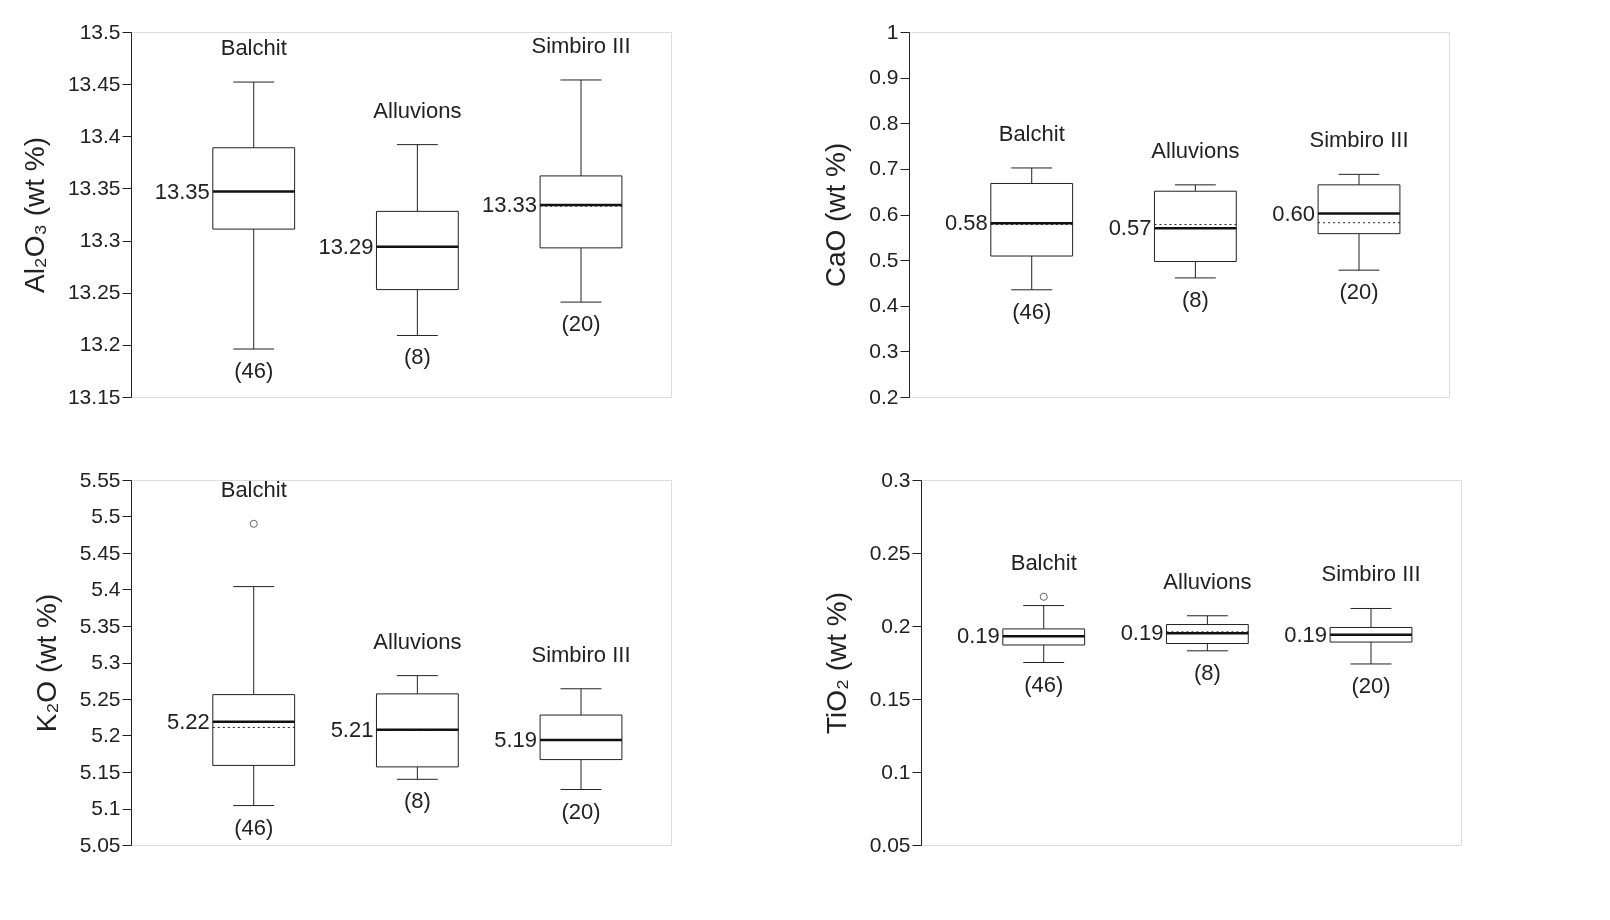  What do you see at coordinates (884, 122) in the screenshot?
I see `y-tick-label: 0.8` at bounding box center [884, 122].